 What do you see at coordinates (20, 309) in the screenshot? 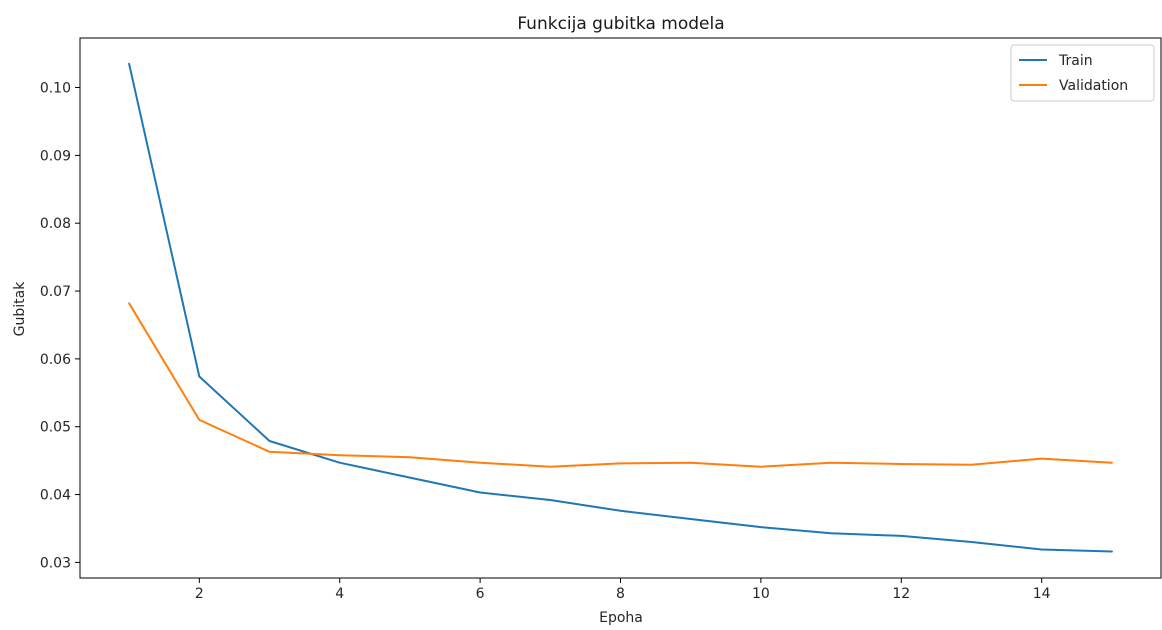
I see `y-axis-title: Gubitak` at bounding box center [20, 309].